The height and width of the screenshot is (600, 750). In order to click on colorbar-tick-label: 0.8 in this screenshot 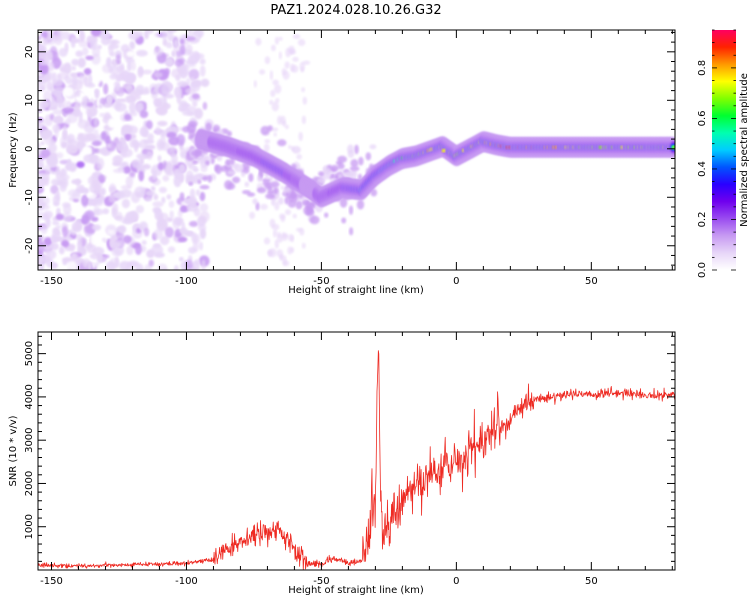, I will do `click(702, 68)`.